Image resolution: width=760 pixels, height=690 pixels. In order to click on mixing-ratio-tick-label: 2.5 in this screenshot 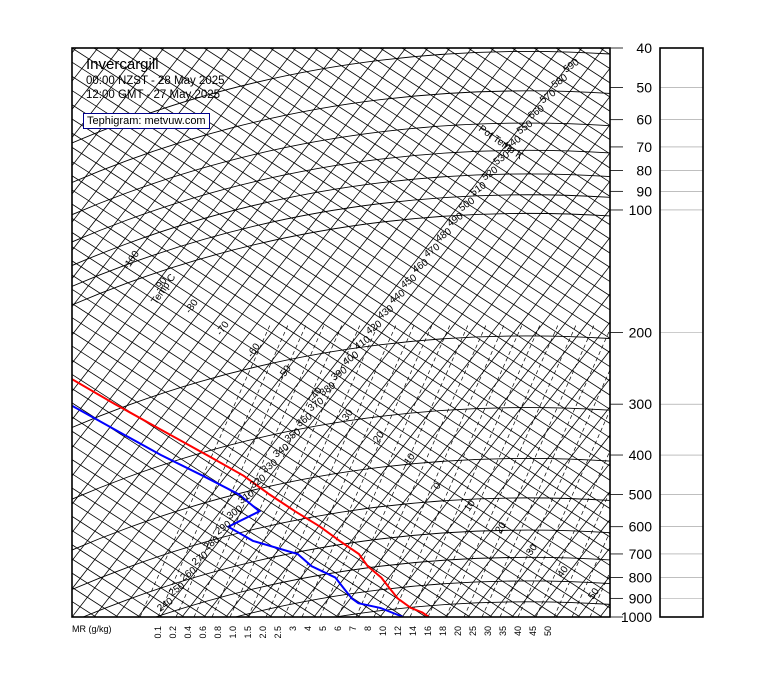, I will do `click(278, 632)`.